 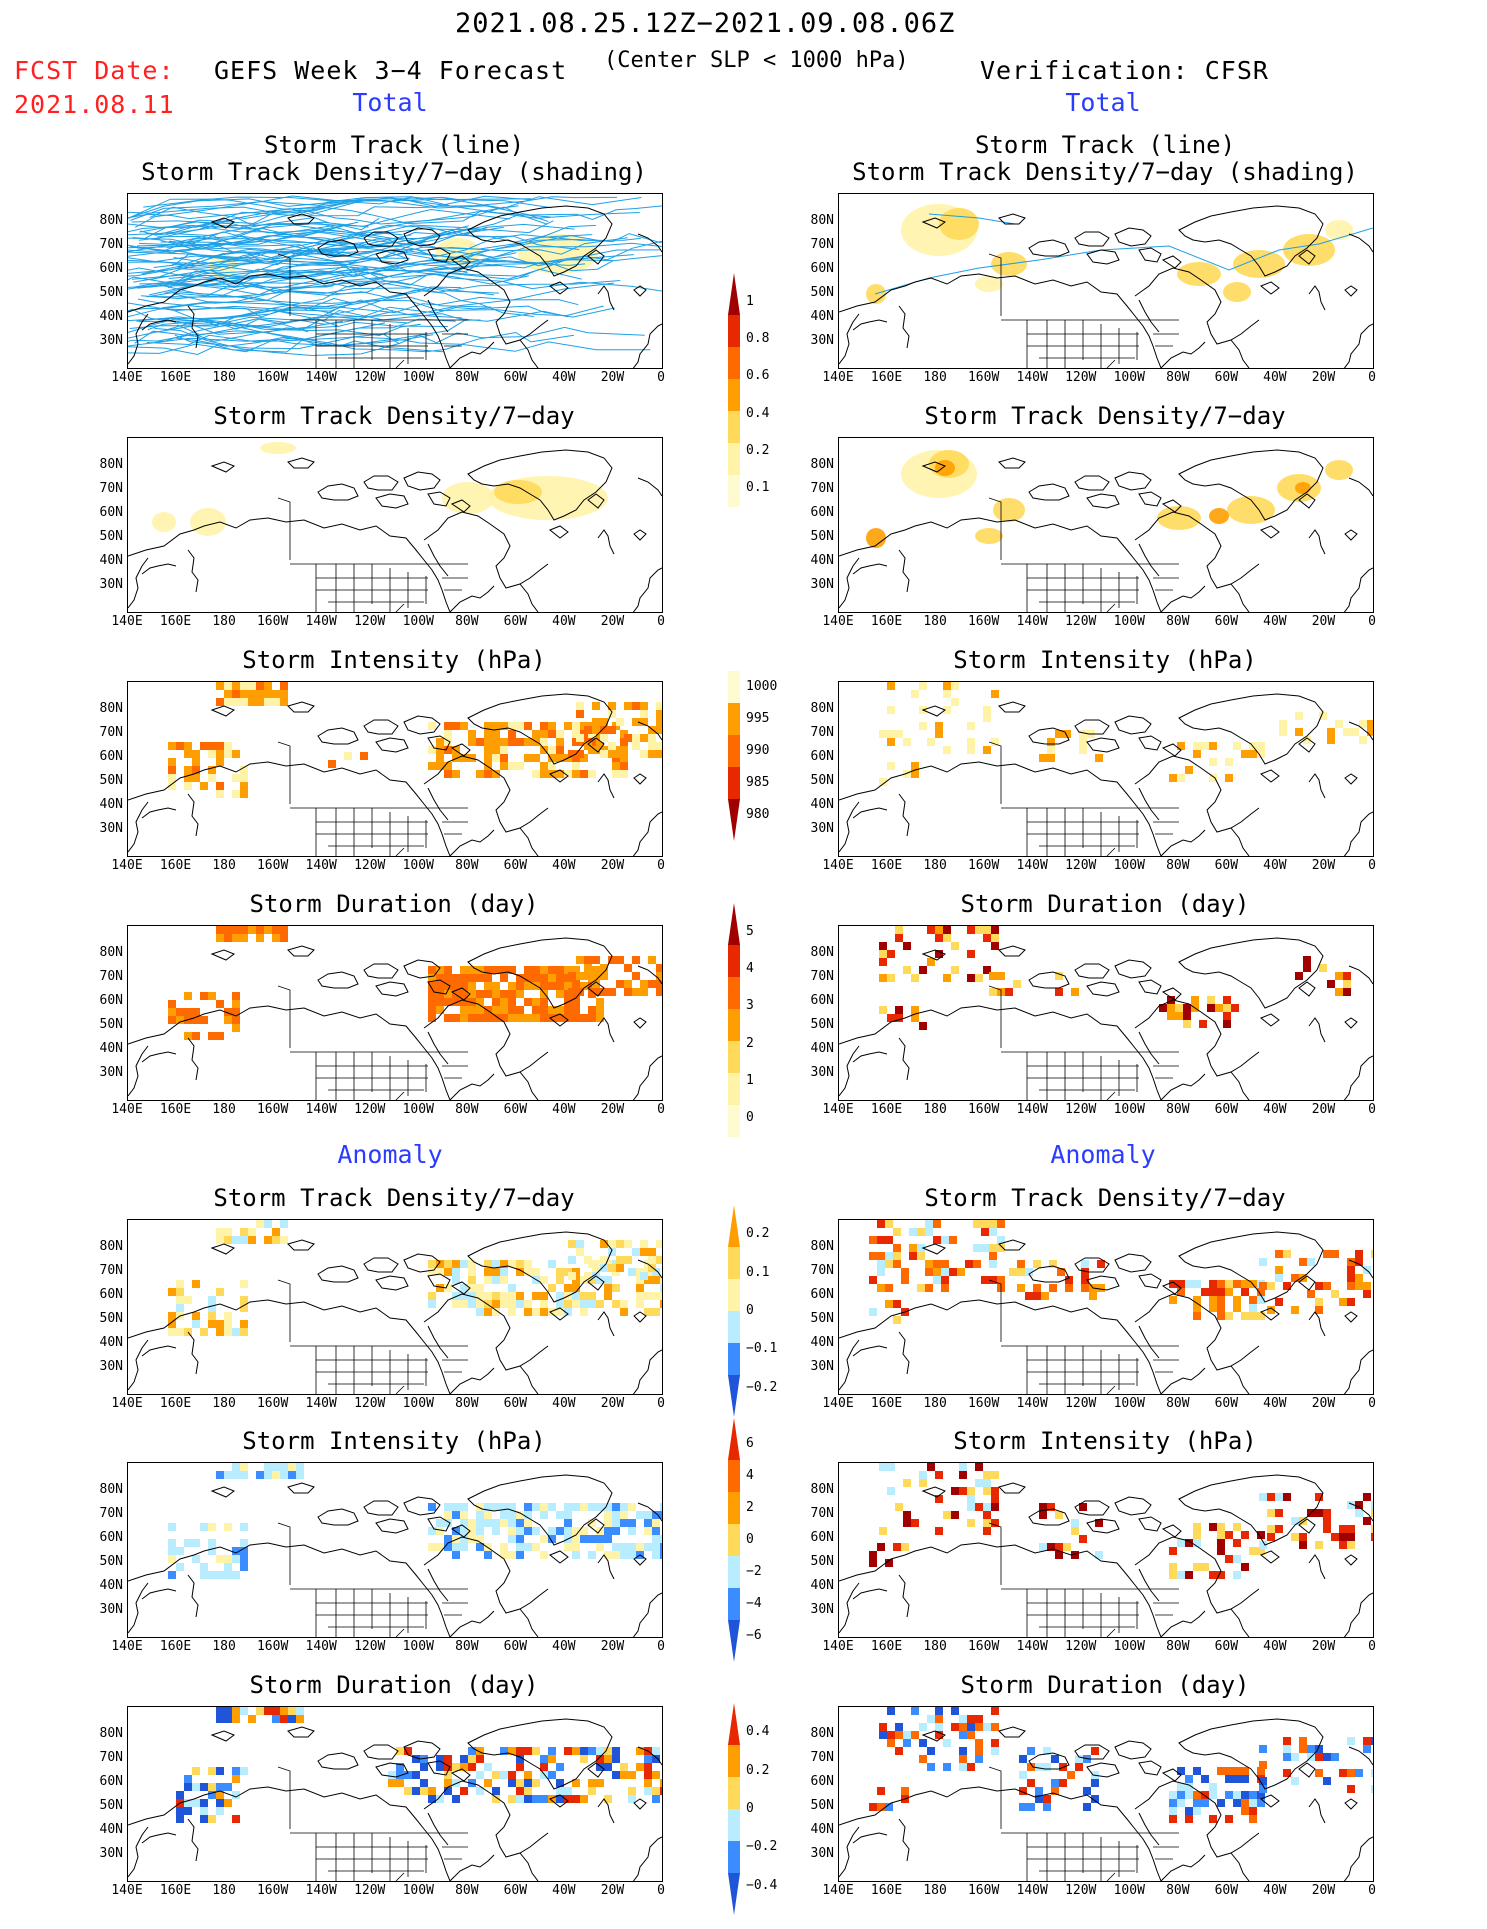 What do you see at coordinates (762, 1387) in the screenshot?
I see `colorbar-label: −0.2` at bounding box center [762, 1387].